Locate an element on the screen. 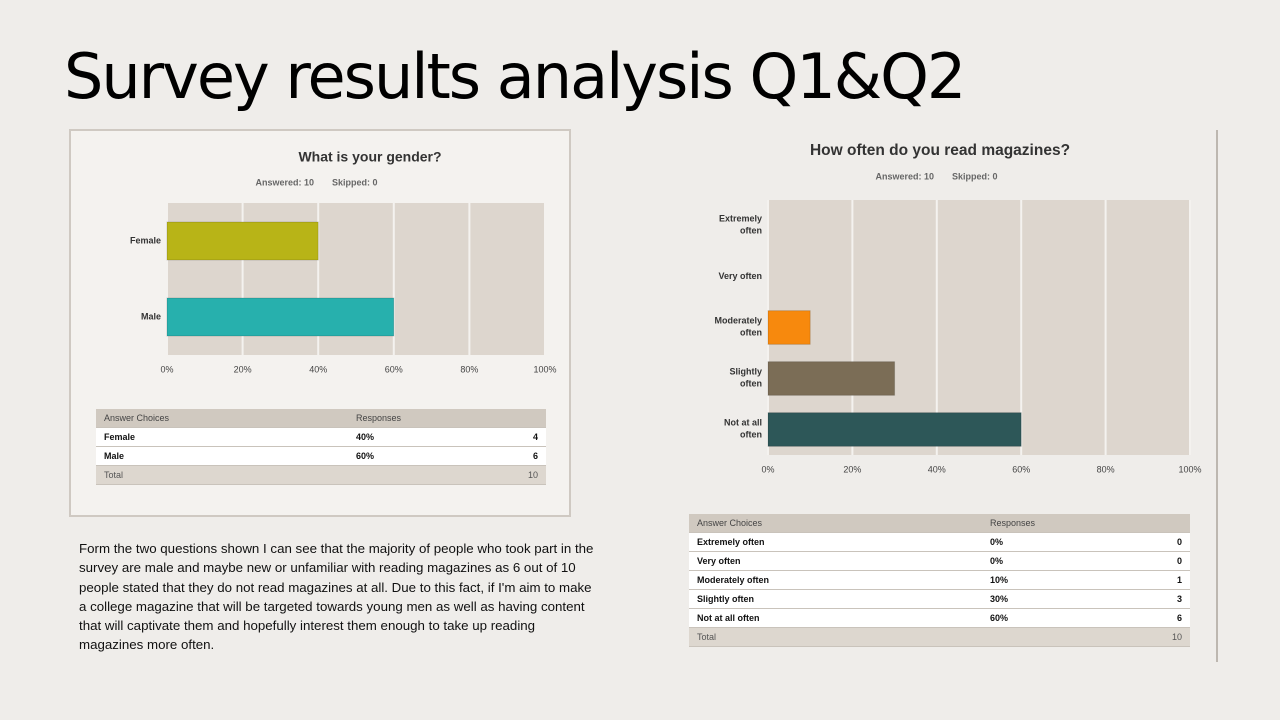 Image resolution: width=1280 pixels, height=720 pixels. y-tick-label: Extremely often is located at coordinates (740, 225).